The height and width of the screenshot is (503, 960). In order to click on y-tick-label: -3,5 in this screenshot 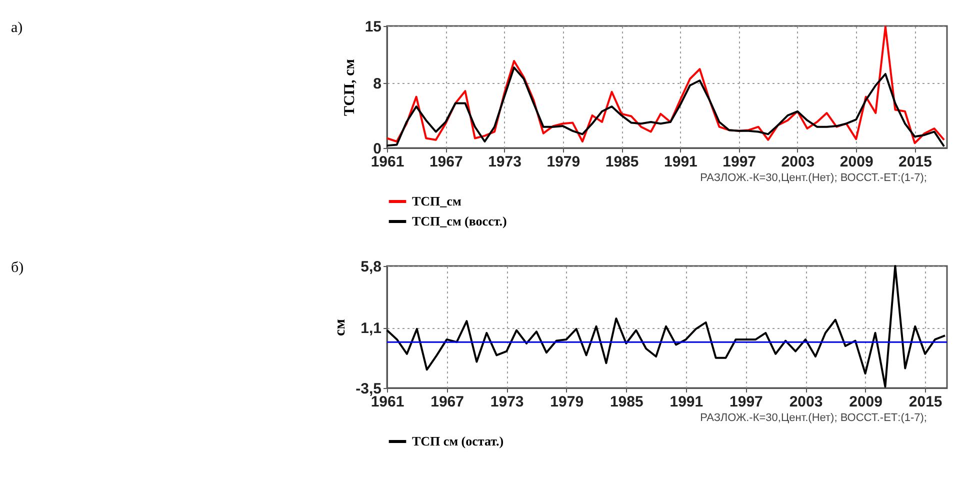, I will do `click(369, 389)`.